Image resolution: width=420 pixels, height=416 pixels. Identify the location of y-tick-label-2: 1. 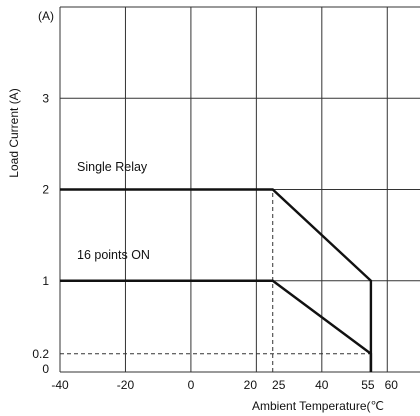
(45, 281).